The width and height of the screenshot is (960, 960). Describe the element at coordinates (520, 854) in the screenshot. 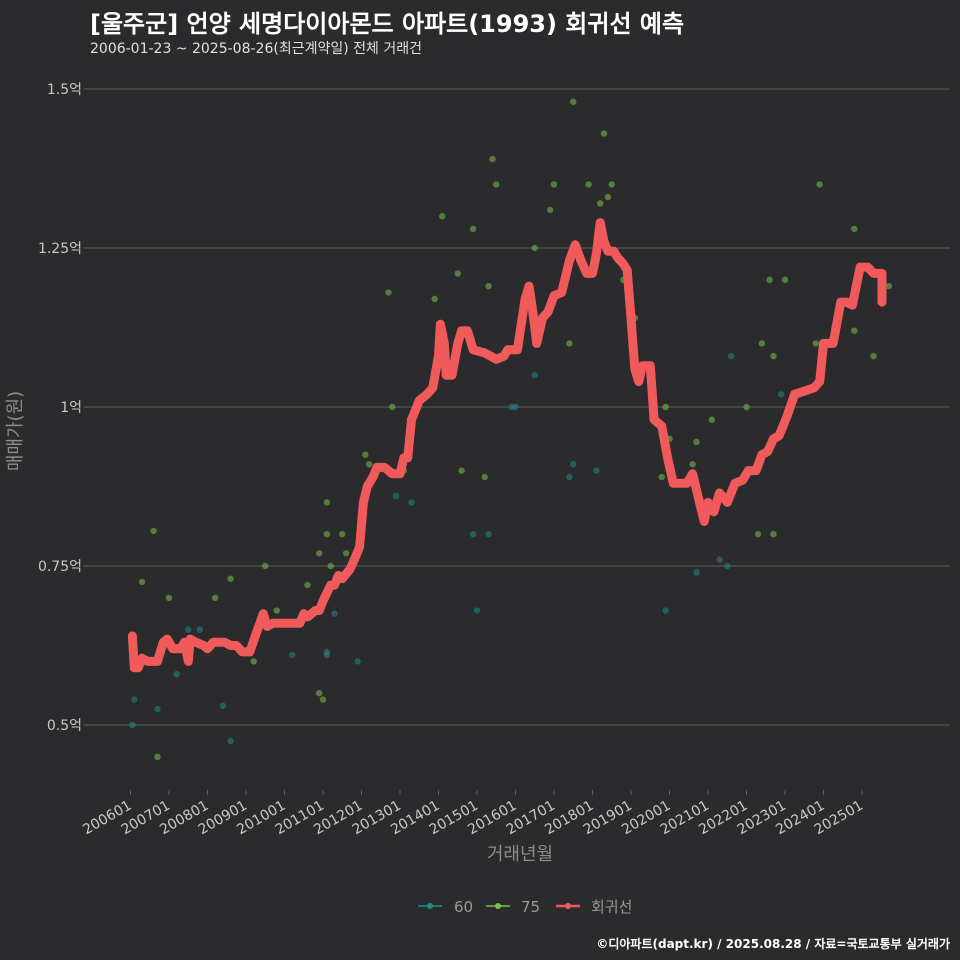

I see `x-axis-title: 거래년월` at that location.